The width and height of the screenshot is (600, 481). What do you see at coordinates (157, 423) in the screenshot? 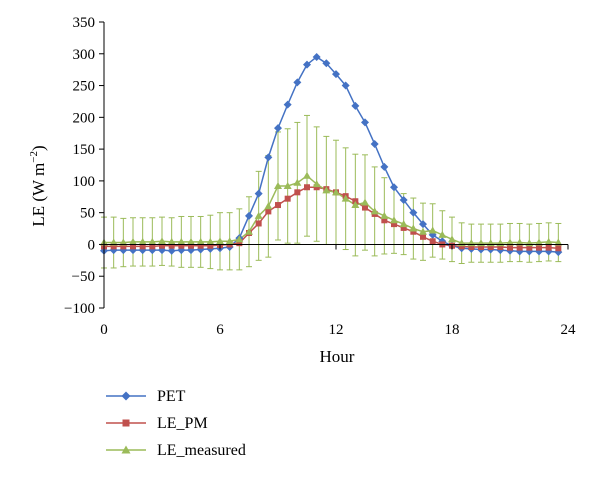
I see `legend-item-le-pm: LE_PM` at bounding box center [157, 423].